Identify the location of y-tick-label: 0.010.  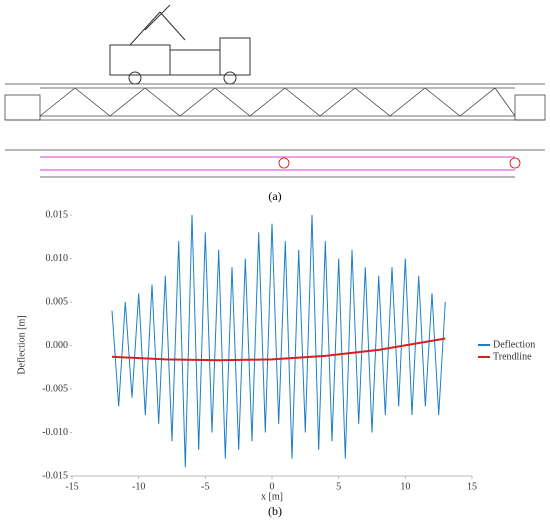
(57, 258).